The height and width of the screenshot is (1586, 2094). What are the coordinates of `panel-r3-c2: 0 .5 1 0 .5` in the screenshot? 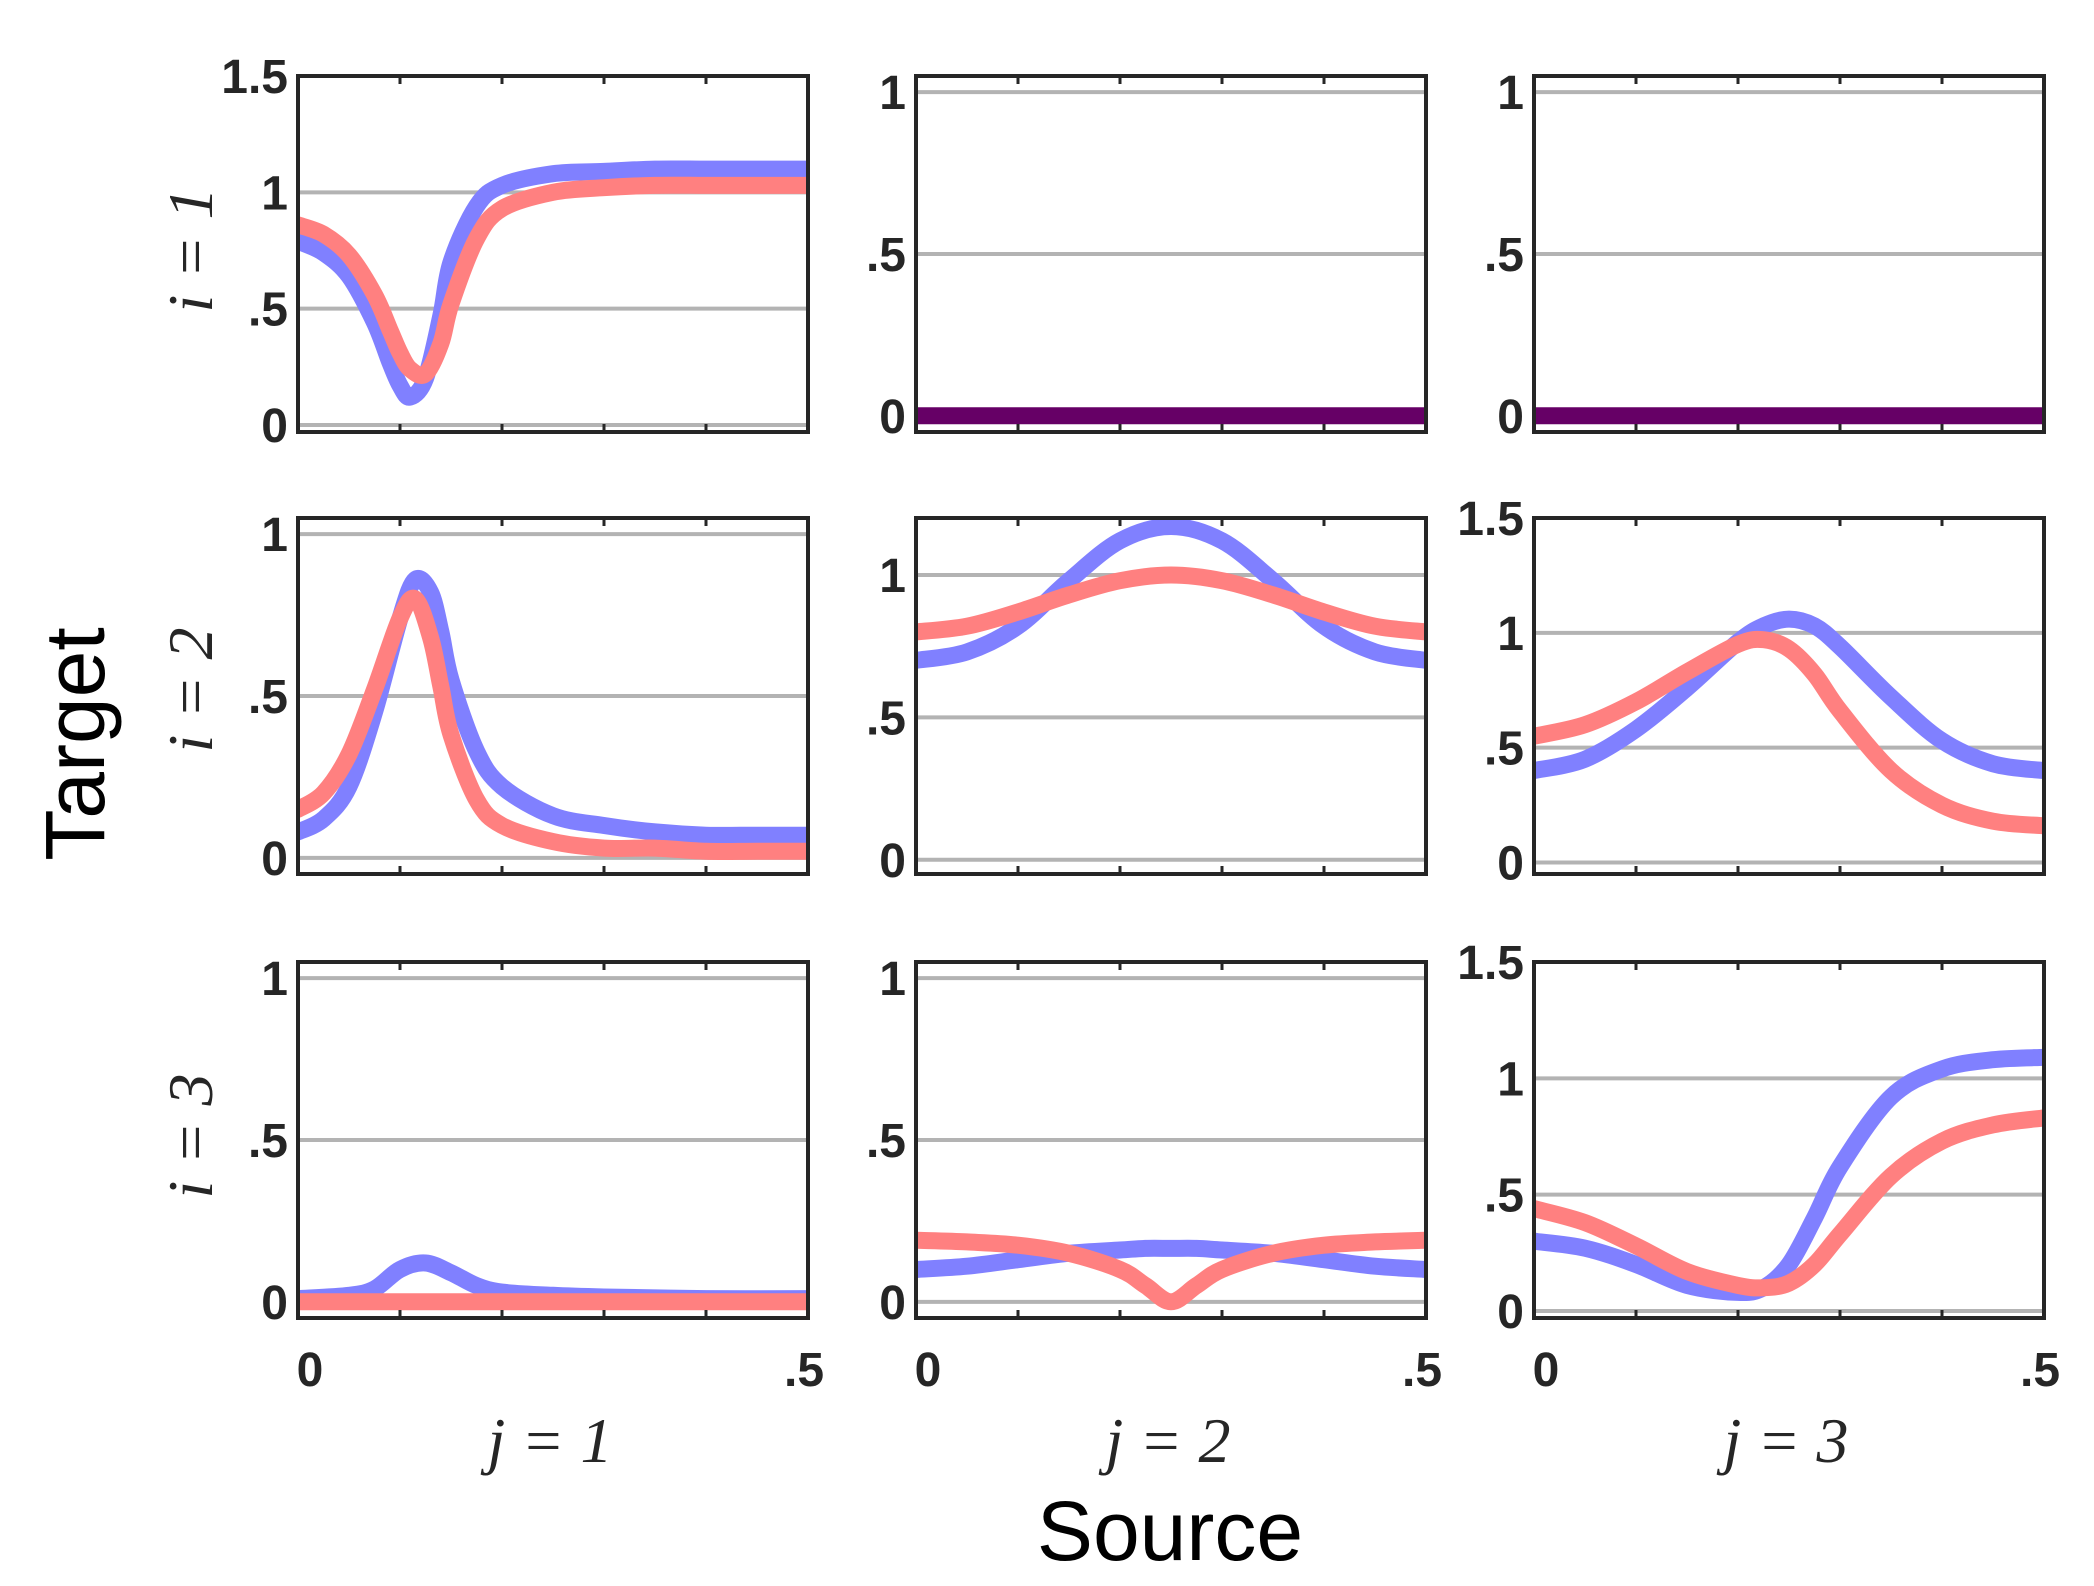 It's located at (1154, 1175).